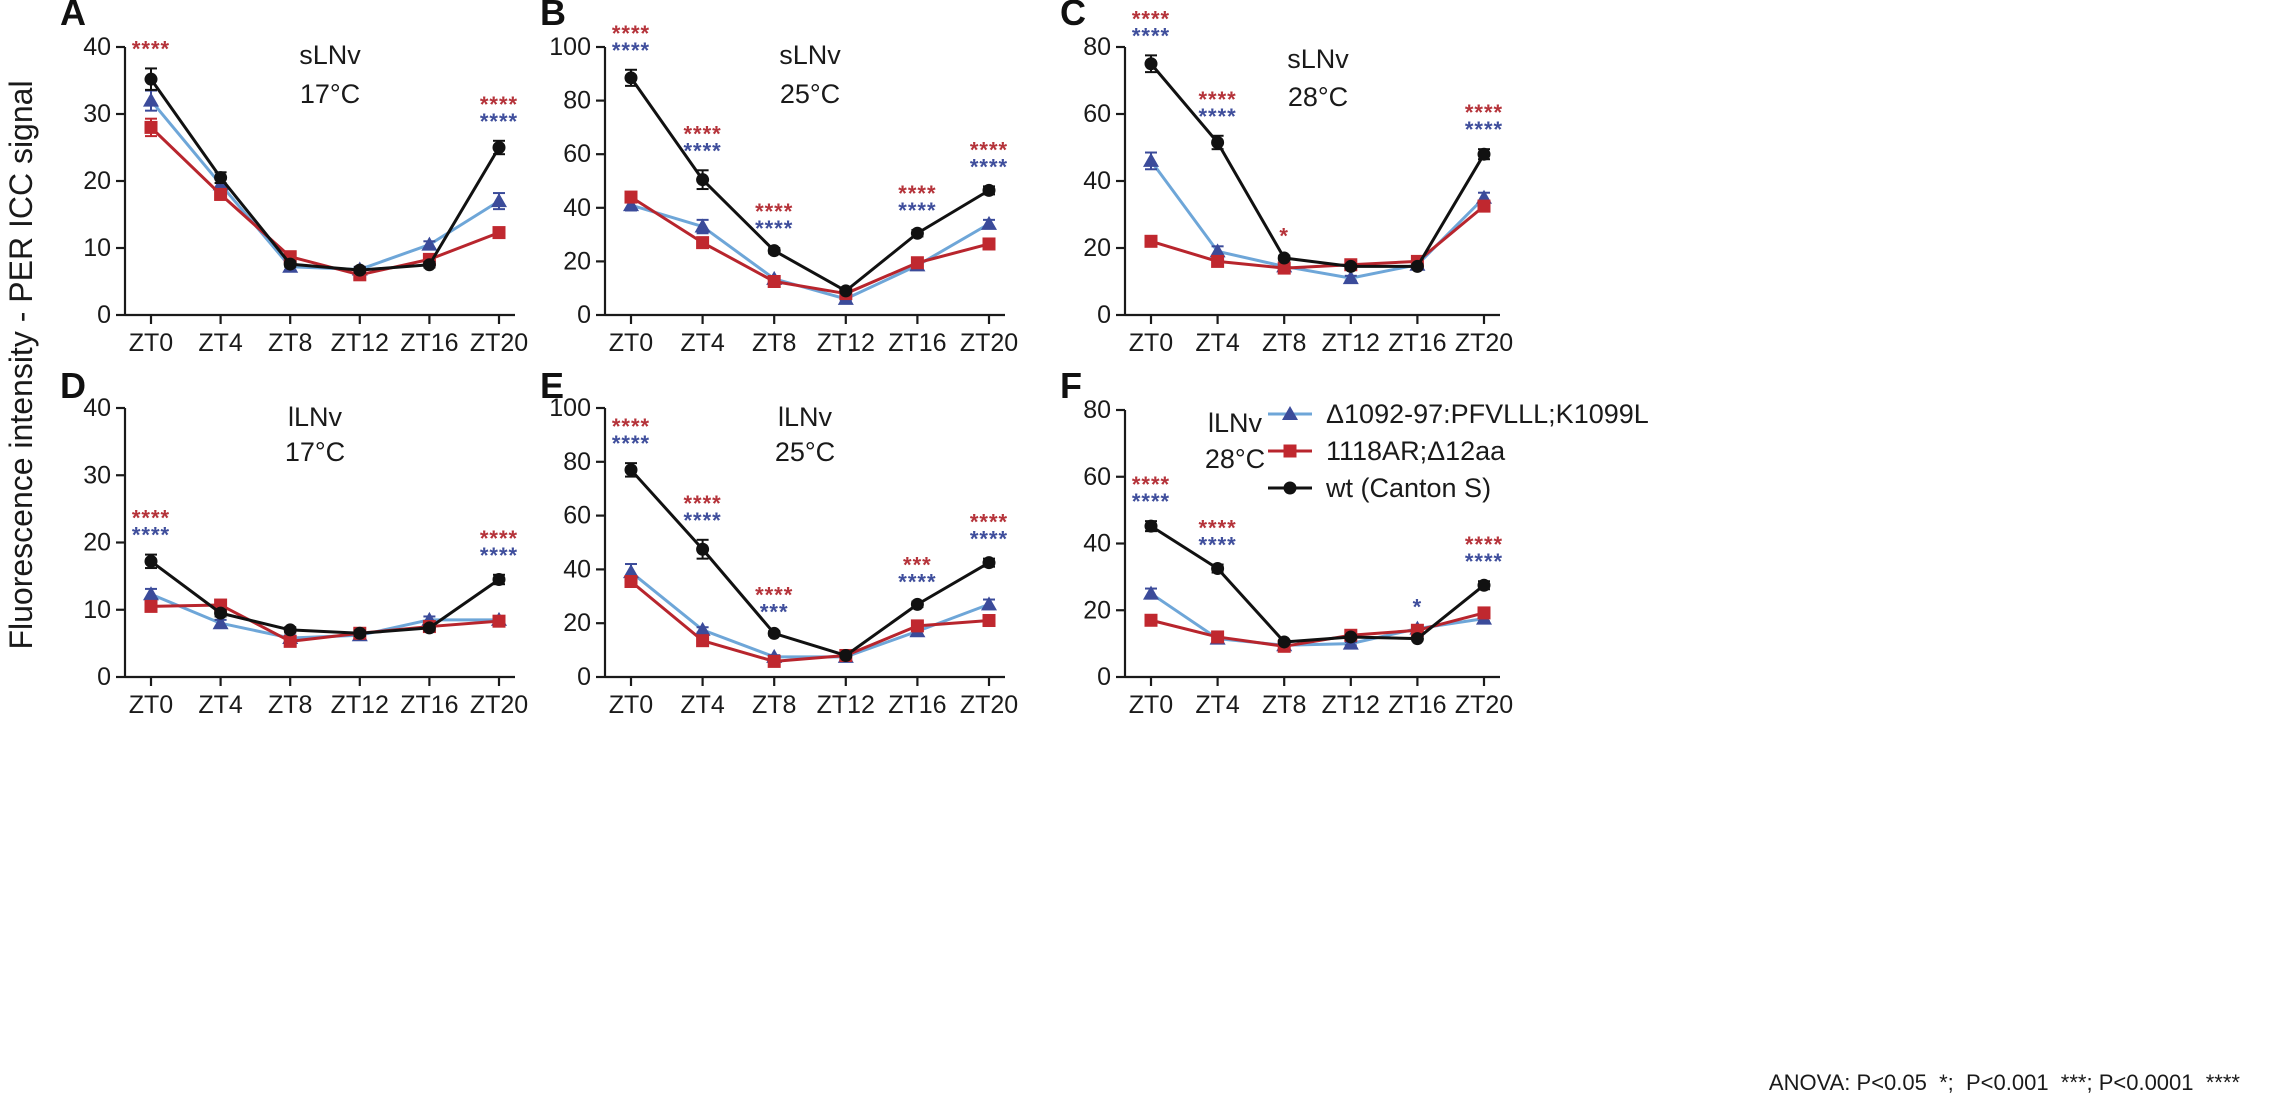  Describe the element at coordinates (1487, 414) in the screenshot. I see `legend-label: Δ1092-97:PFVLLL;K1099L` at that location.